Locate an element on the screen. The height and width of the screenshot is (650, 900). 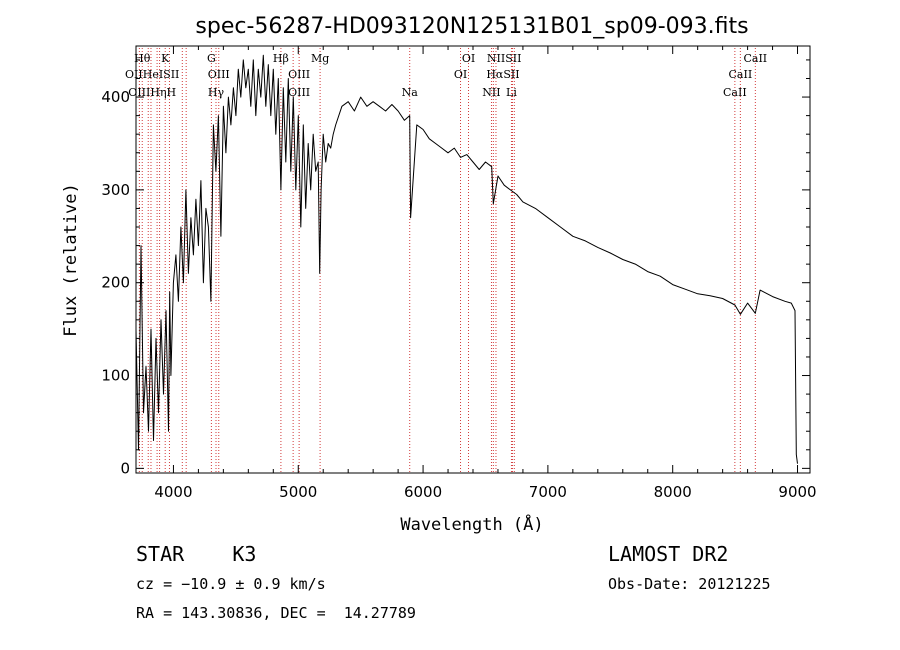
object-class: STAR K3 is located at coordinates (196, 554).